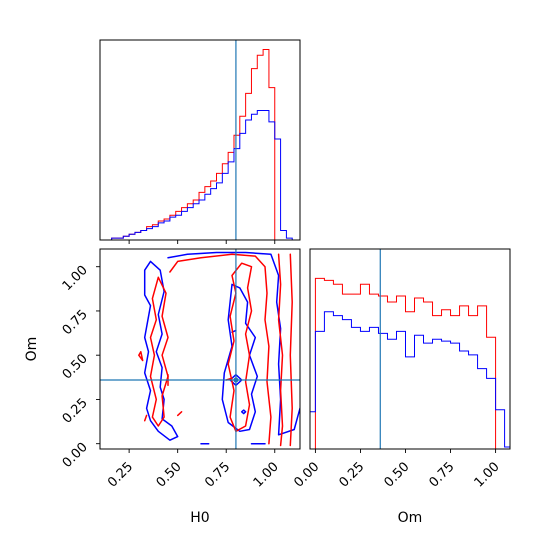  Describe the element at coordinates (120, 474) in the screenshot. I see `contour-x-tick-label: 0.25` at that location.